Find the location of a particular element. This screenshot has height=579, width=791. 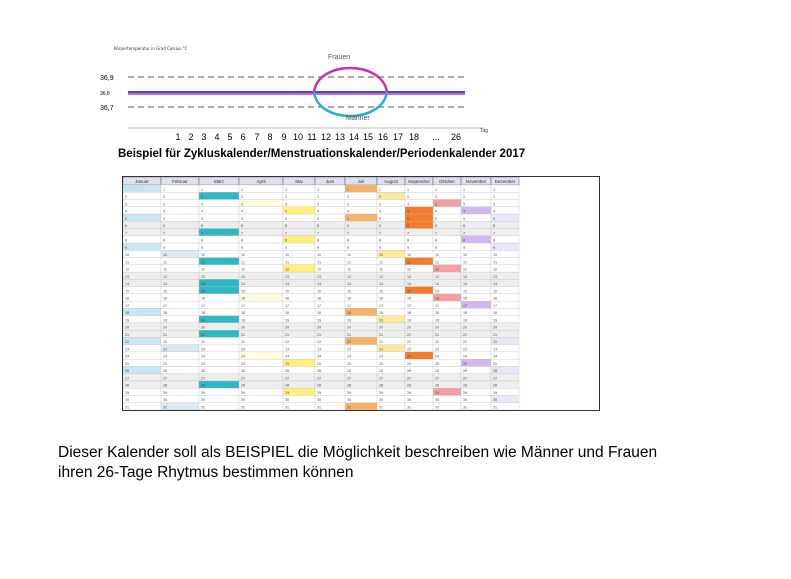

x-tick-label: 16 is located at coordinates (383, 137).